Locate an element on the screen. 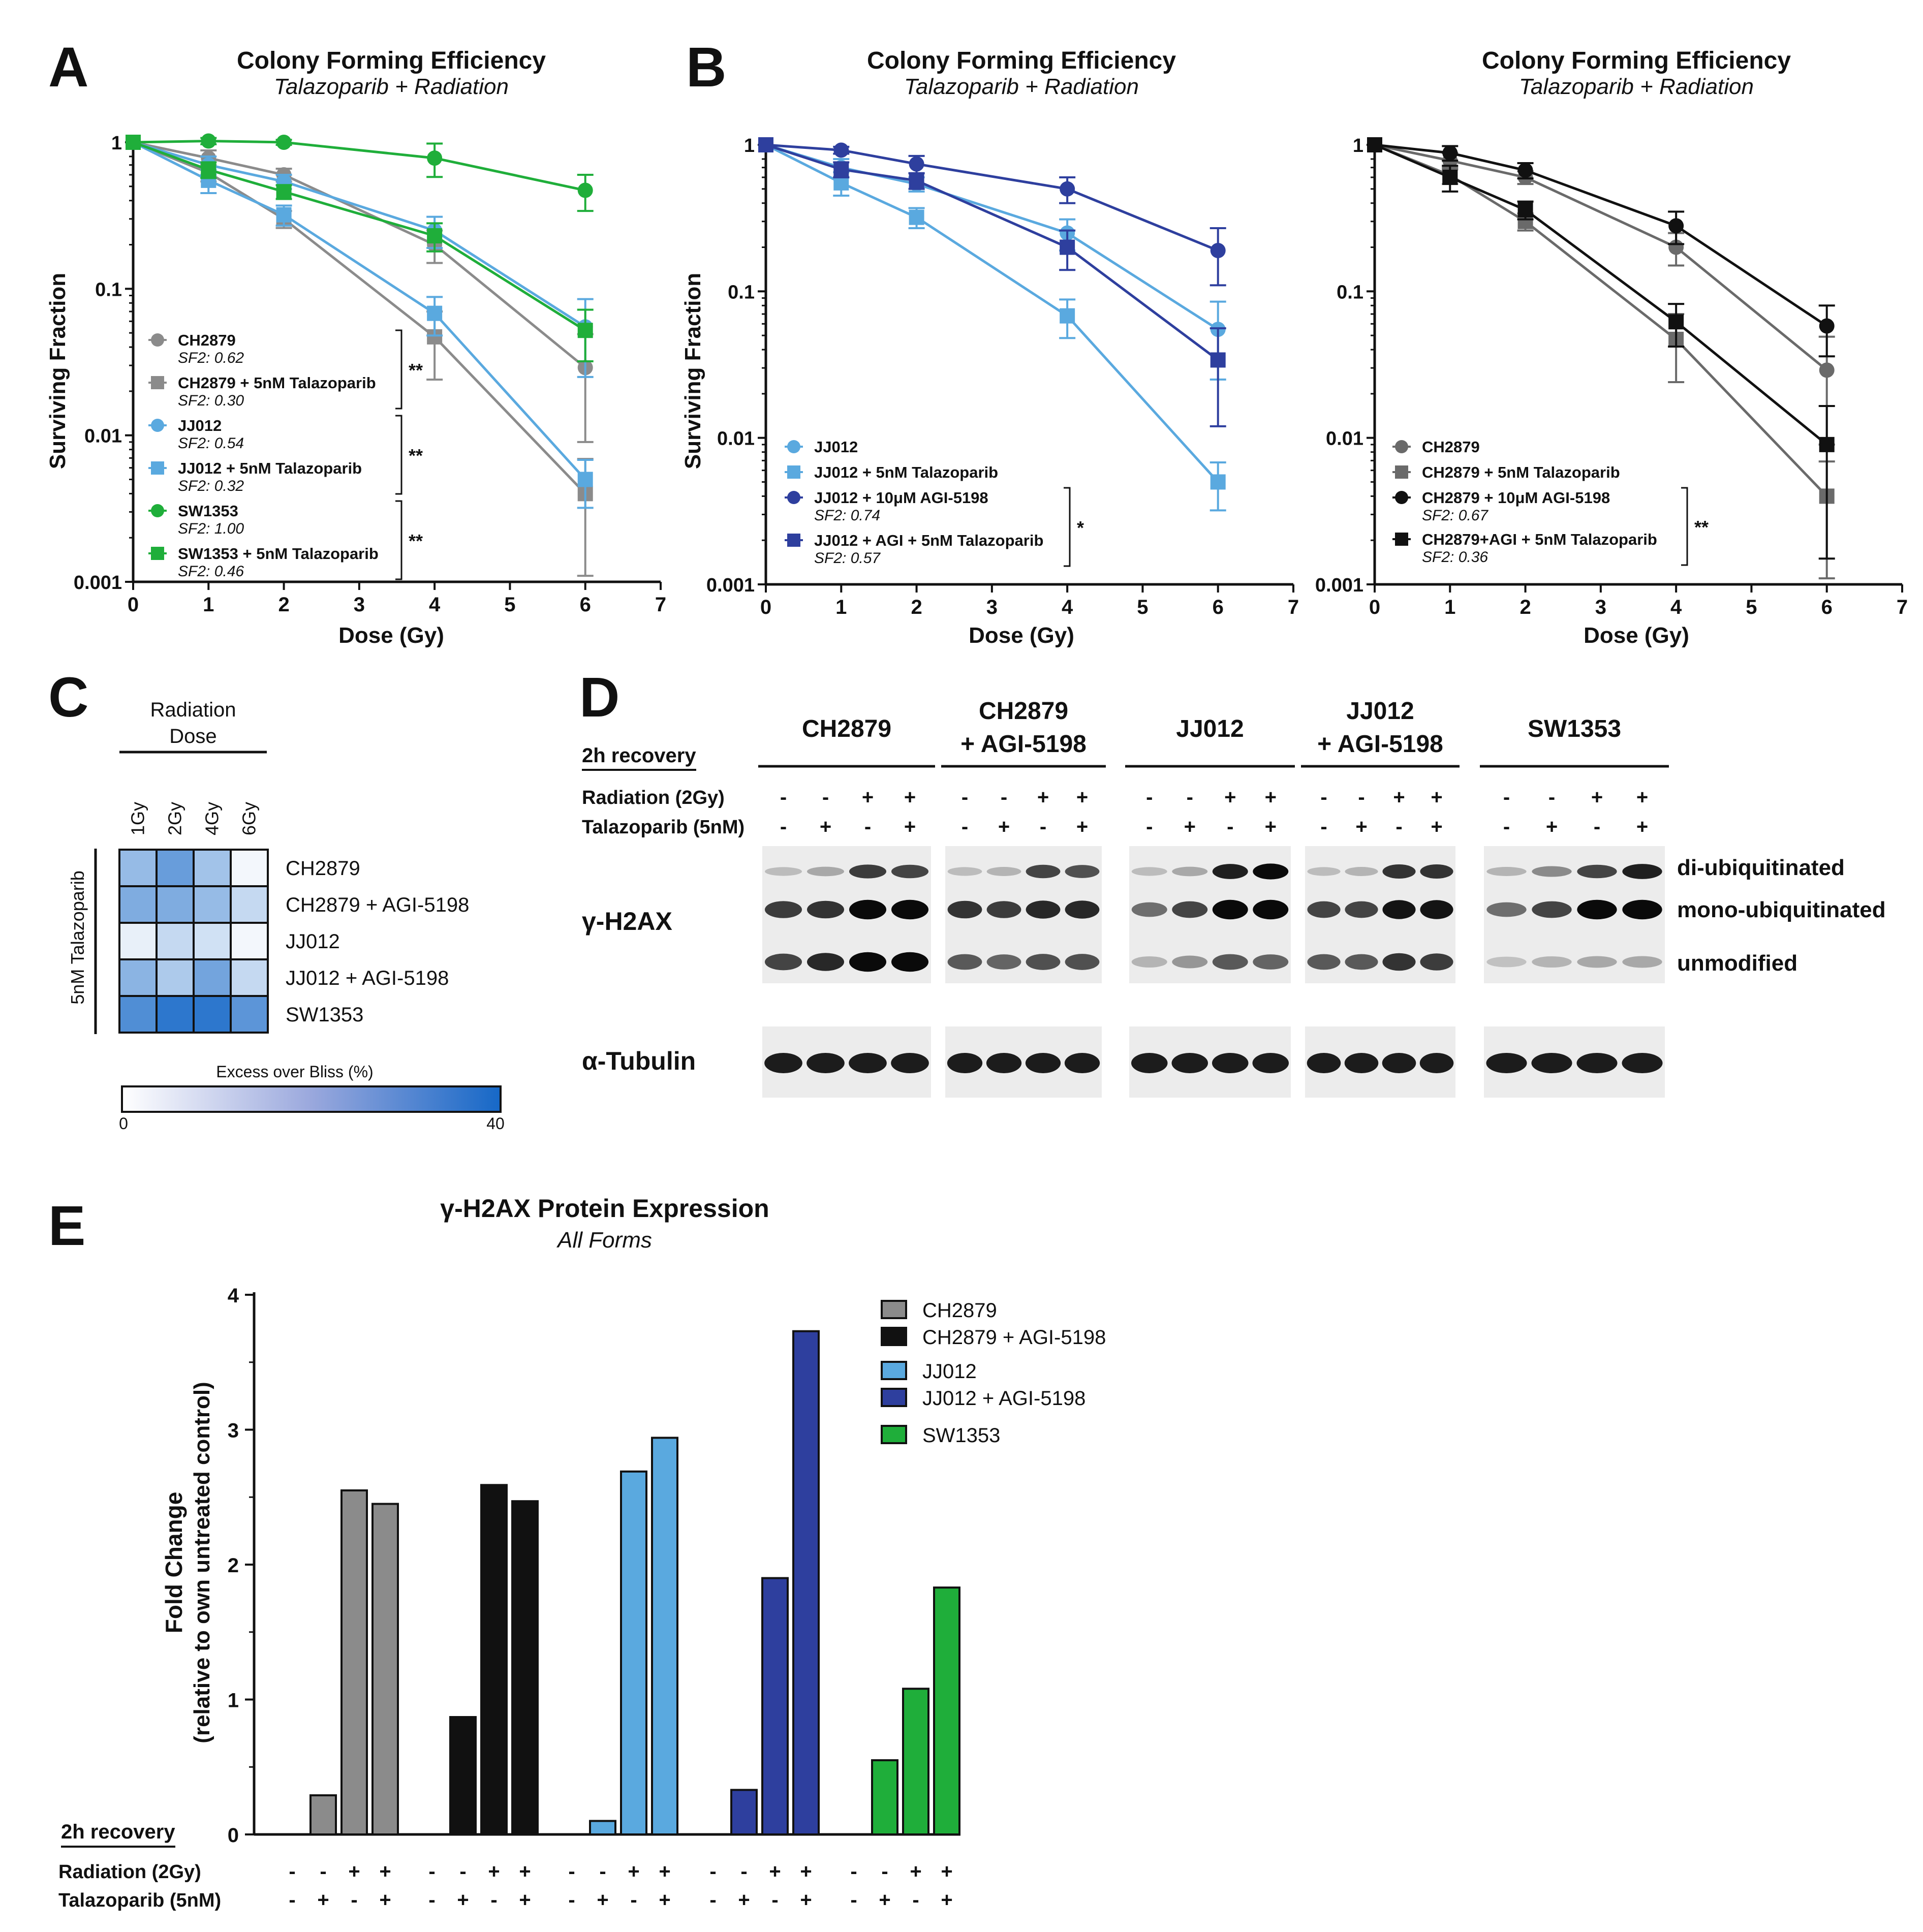  panel-c-letter: C is located at coordinates (68, 697).